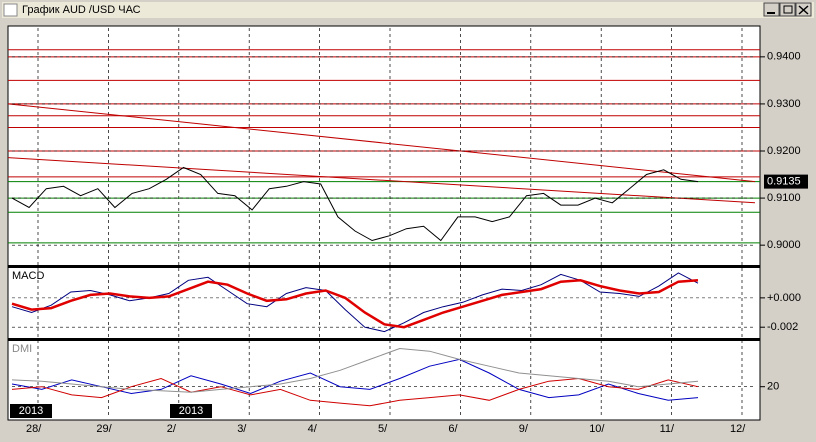  What do you see at coordinates (10, 10) in the screenshot?
I see `app-icon` at bounding box center [10, 10].